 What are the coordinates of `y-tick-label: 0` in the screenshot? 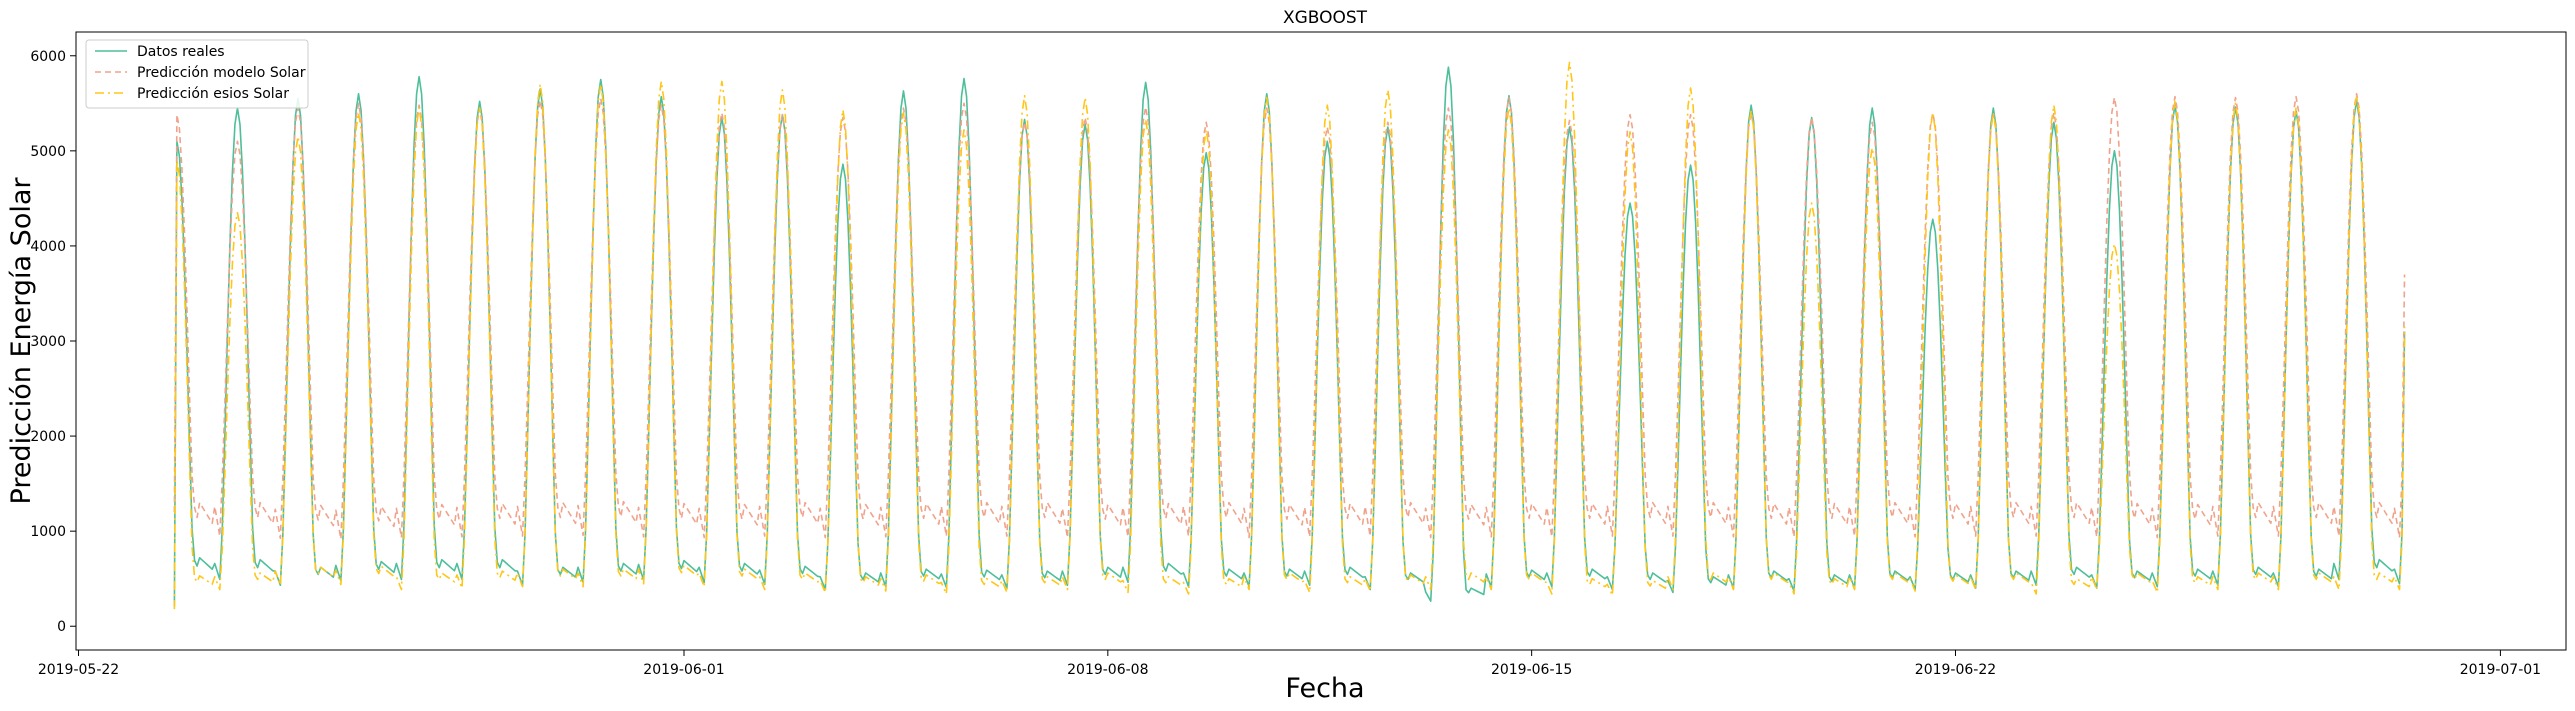 It's located at (61, 627).